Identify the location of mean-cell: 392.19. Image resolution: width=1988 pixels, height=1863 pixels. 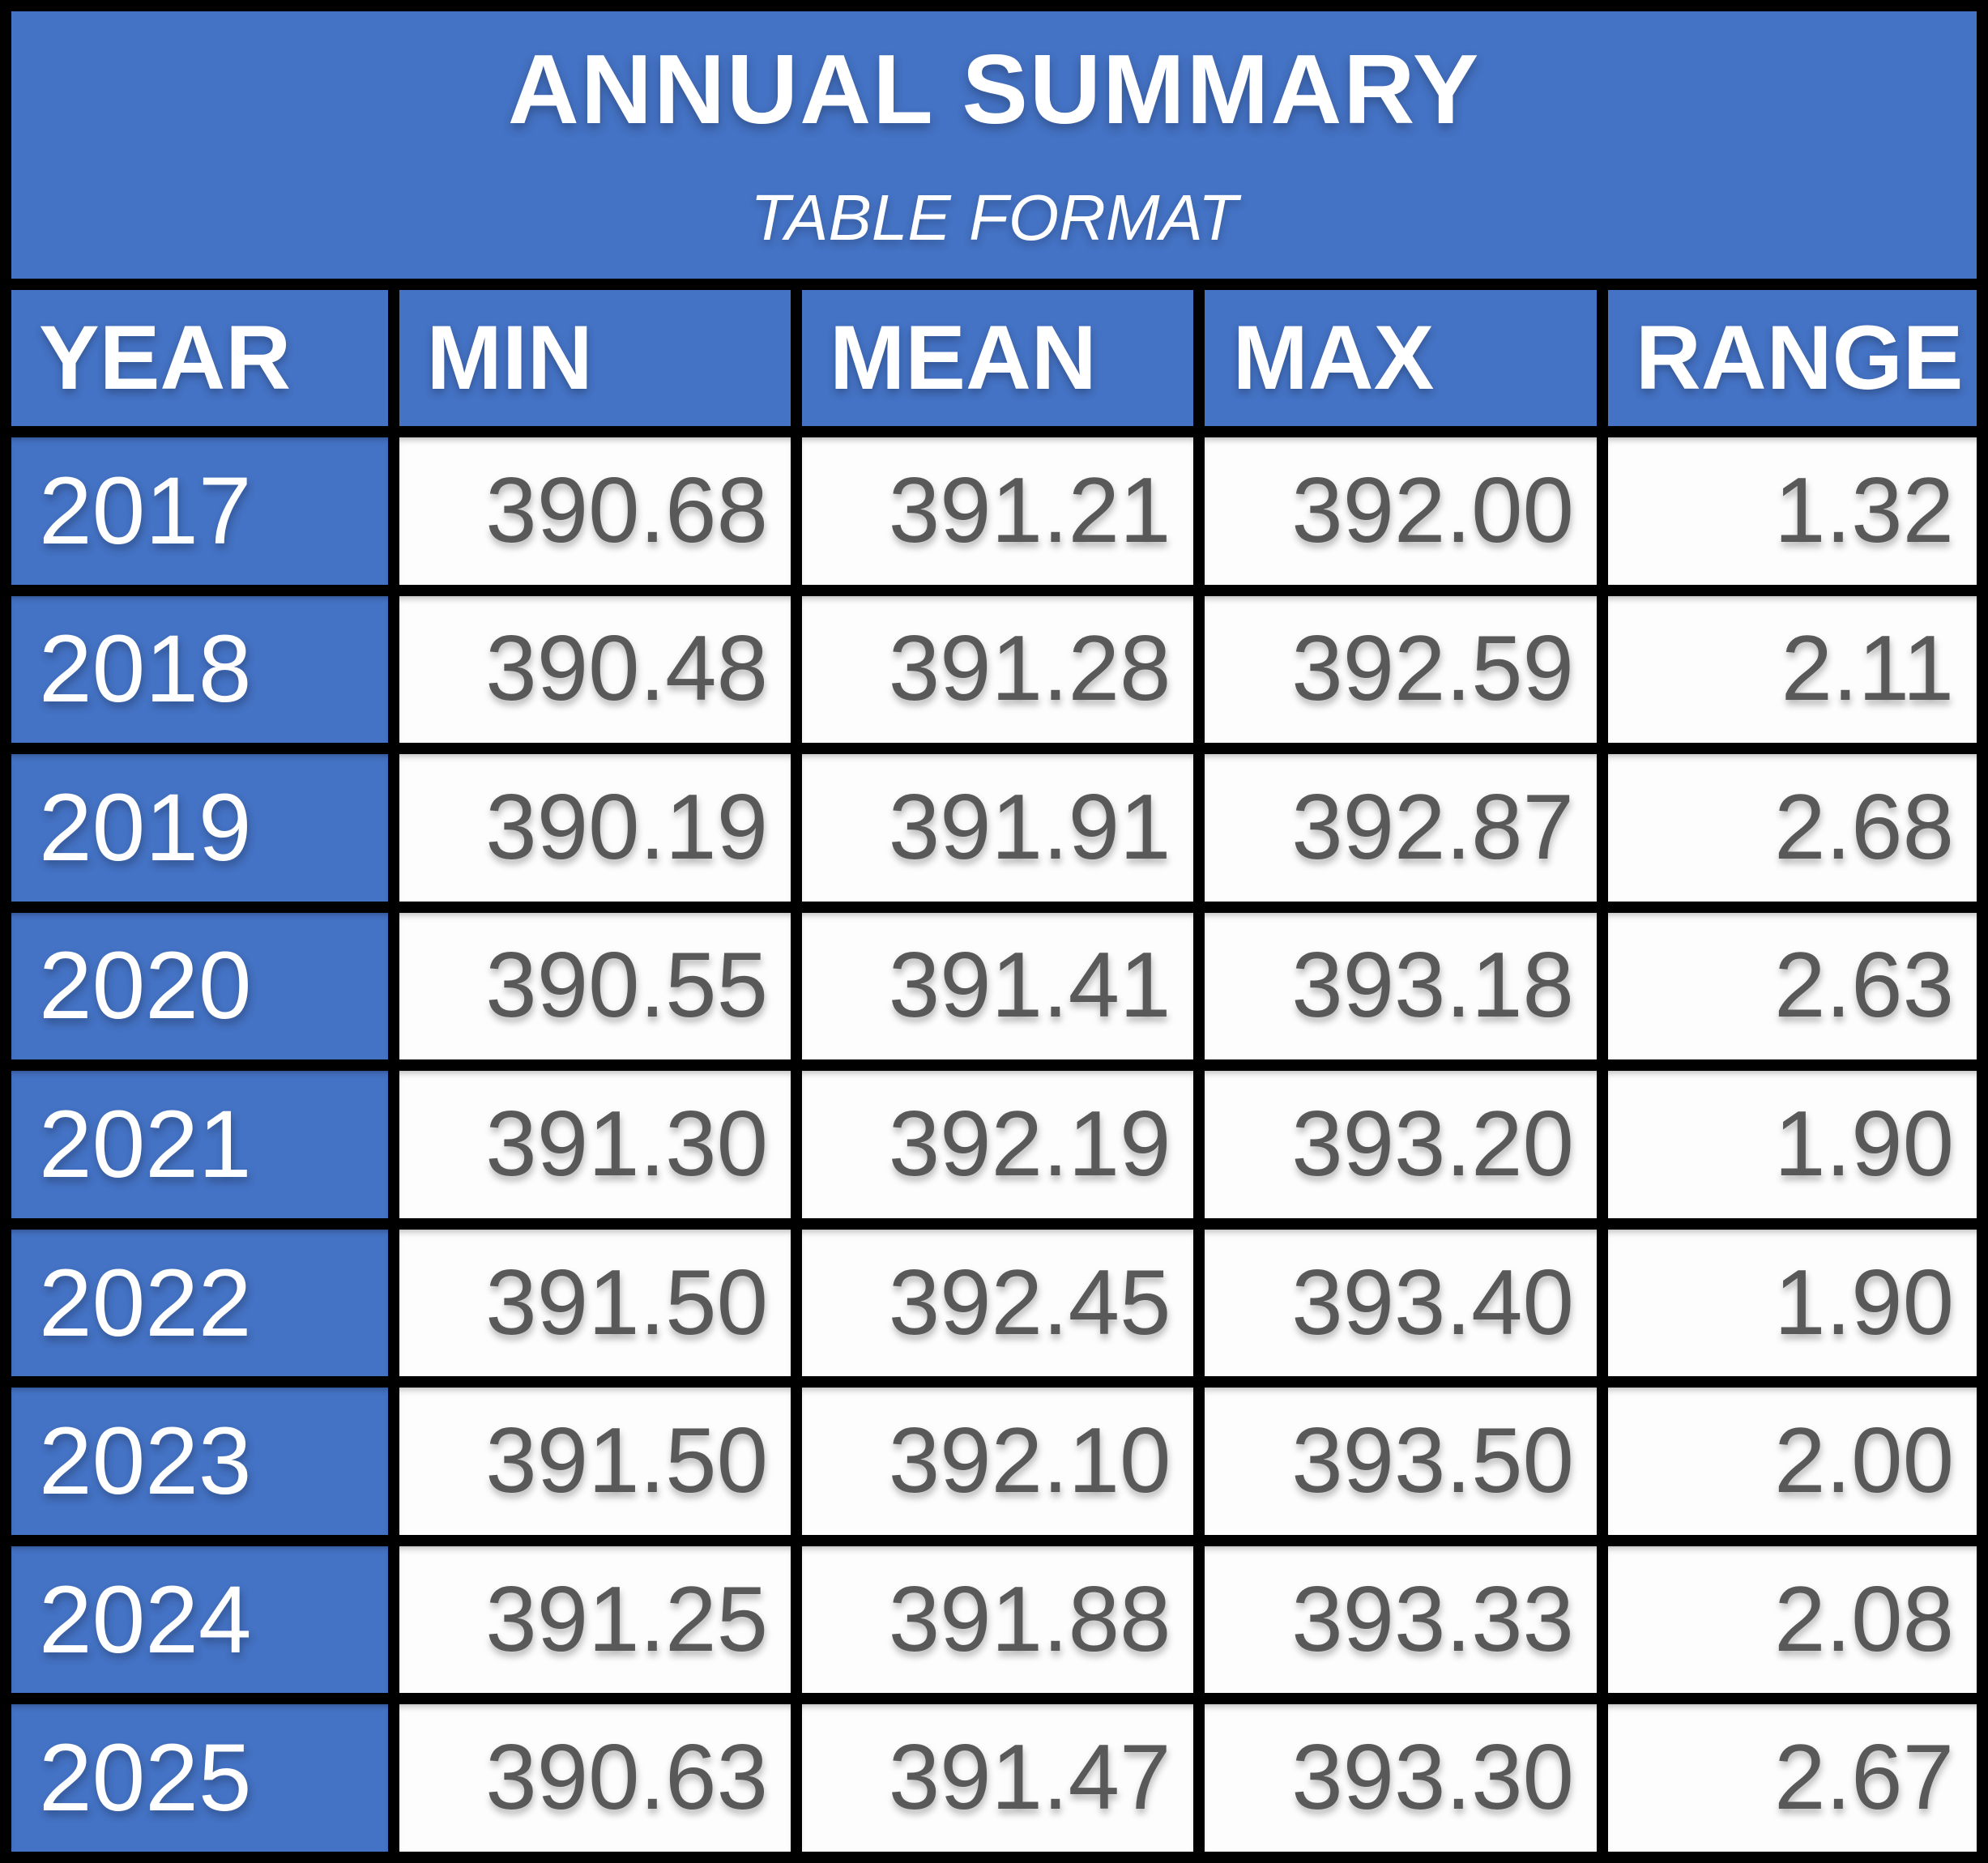
(997, 1144).